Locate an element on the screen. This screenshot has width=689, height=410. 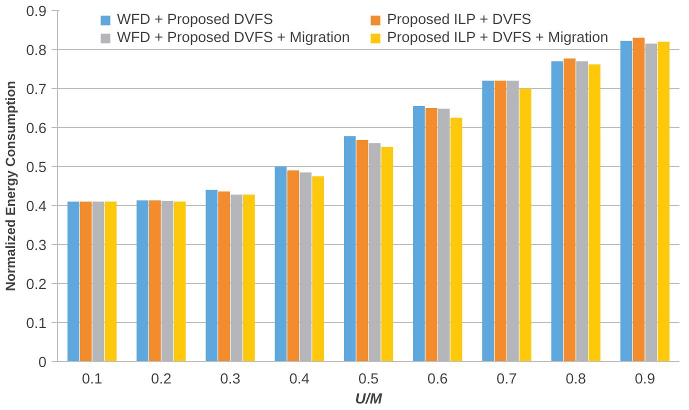
x-tick-label: 0.8 is located at coordinates (576, 380).